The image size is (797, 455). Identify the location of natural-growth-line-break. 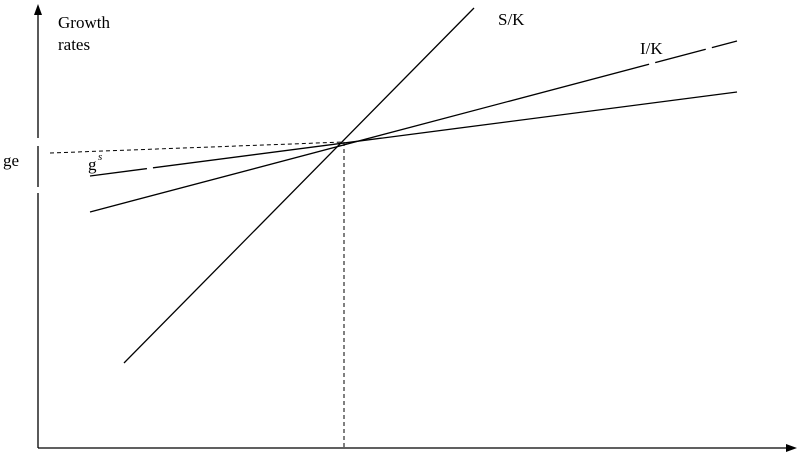
(150, 168).